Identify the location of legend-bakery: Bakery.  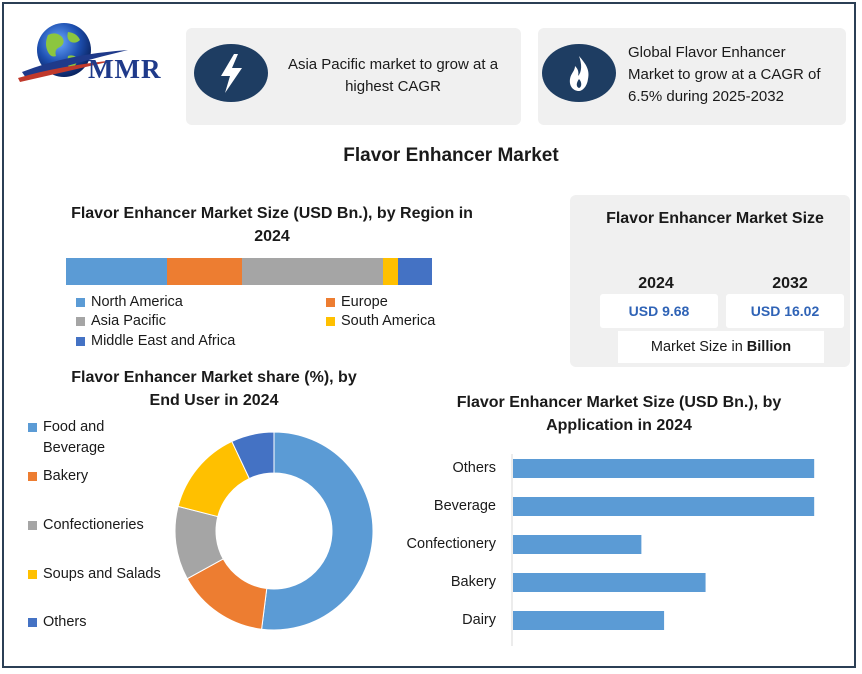
(58, 476).